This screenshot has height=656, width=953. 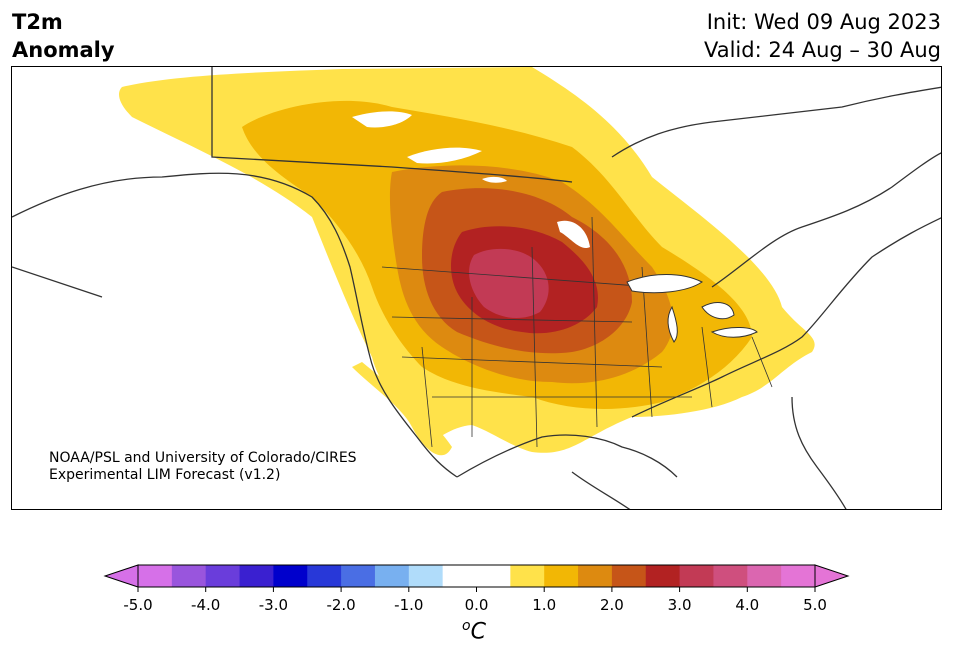 I want to click on colorbar-tick-label: -5.0, so click(x=137, y=605).